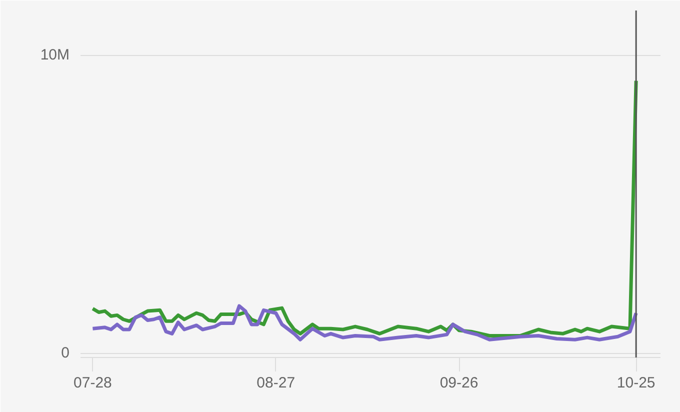 The height and width of the screenshot is (412, 680). I want to click on x-tick-label: 10-25, so click(636, 383).